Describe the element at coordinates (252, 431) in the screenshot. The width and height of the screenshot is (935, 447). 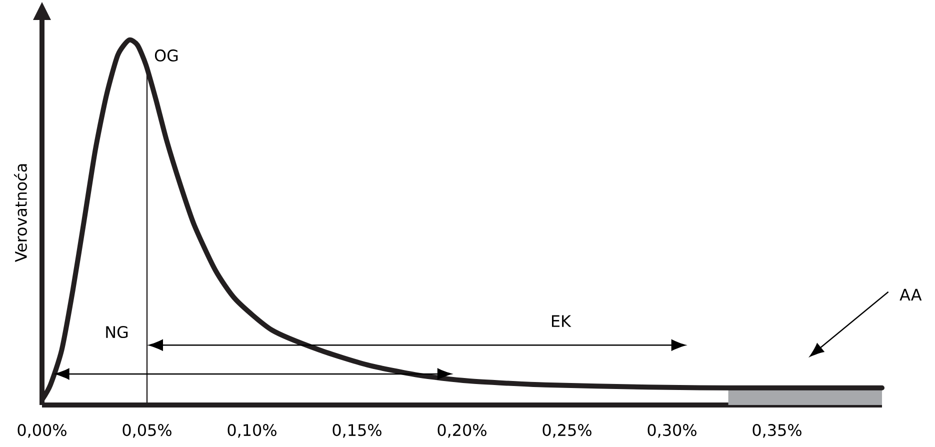
I see `x-tick-label: 0,10%` at that location.